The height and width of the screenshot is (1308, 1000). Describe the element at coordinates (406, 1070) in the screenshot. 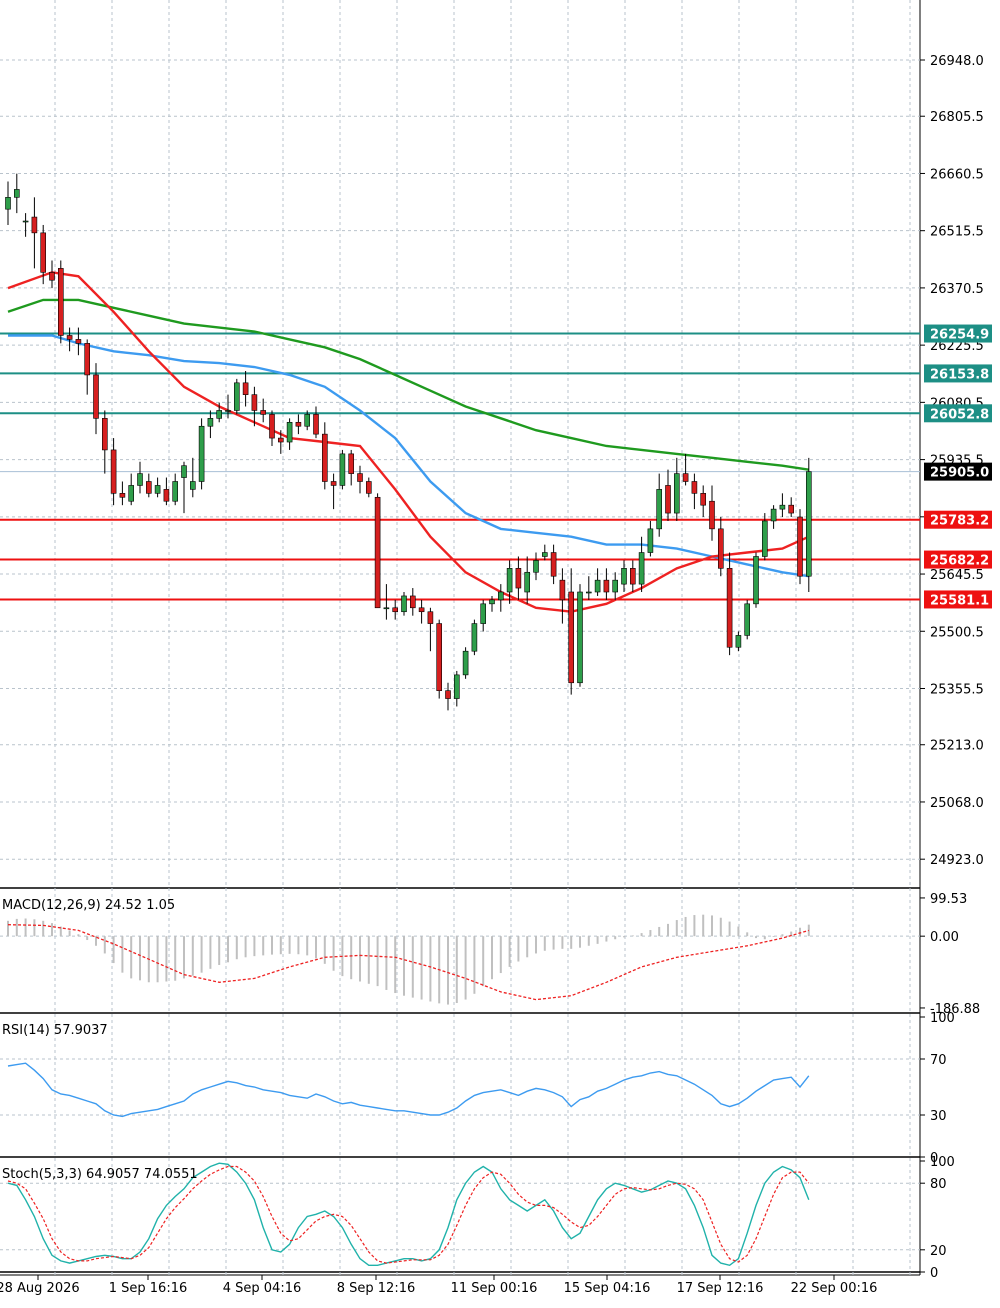

I see `rsi-panel: RSI(14) 57.9037` at that location.